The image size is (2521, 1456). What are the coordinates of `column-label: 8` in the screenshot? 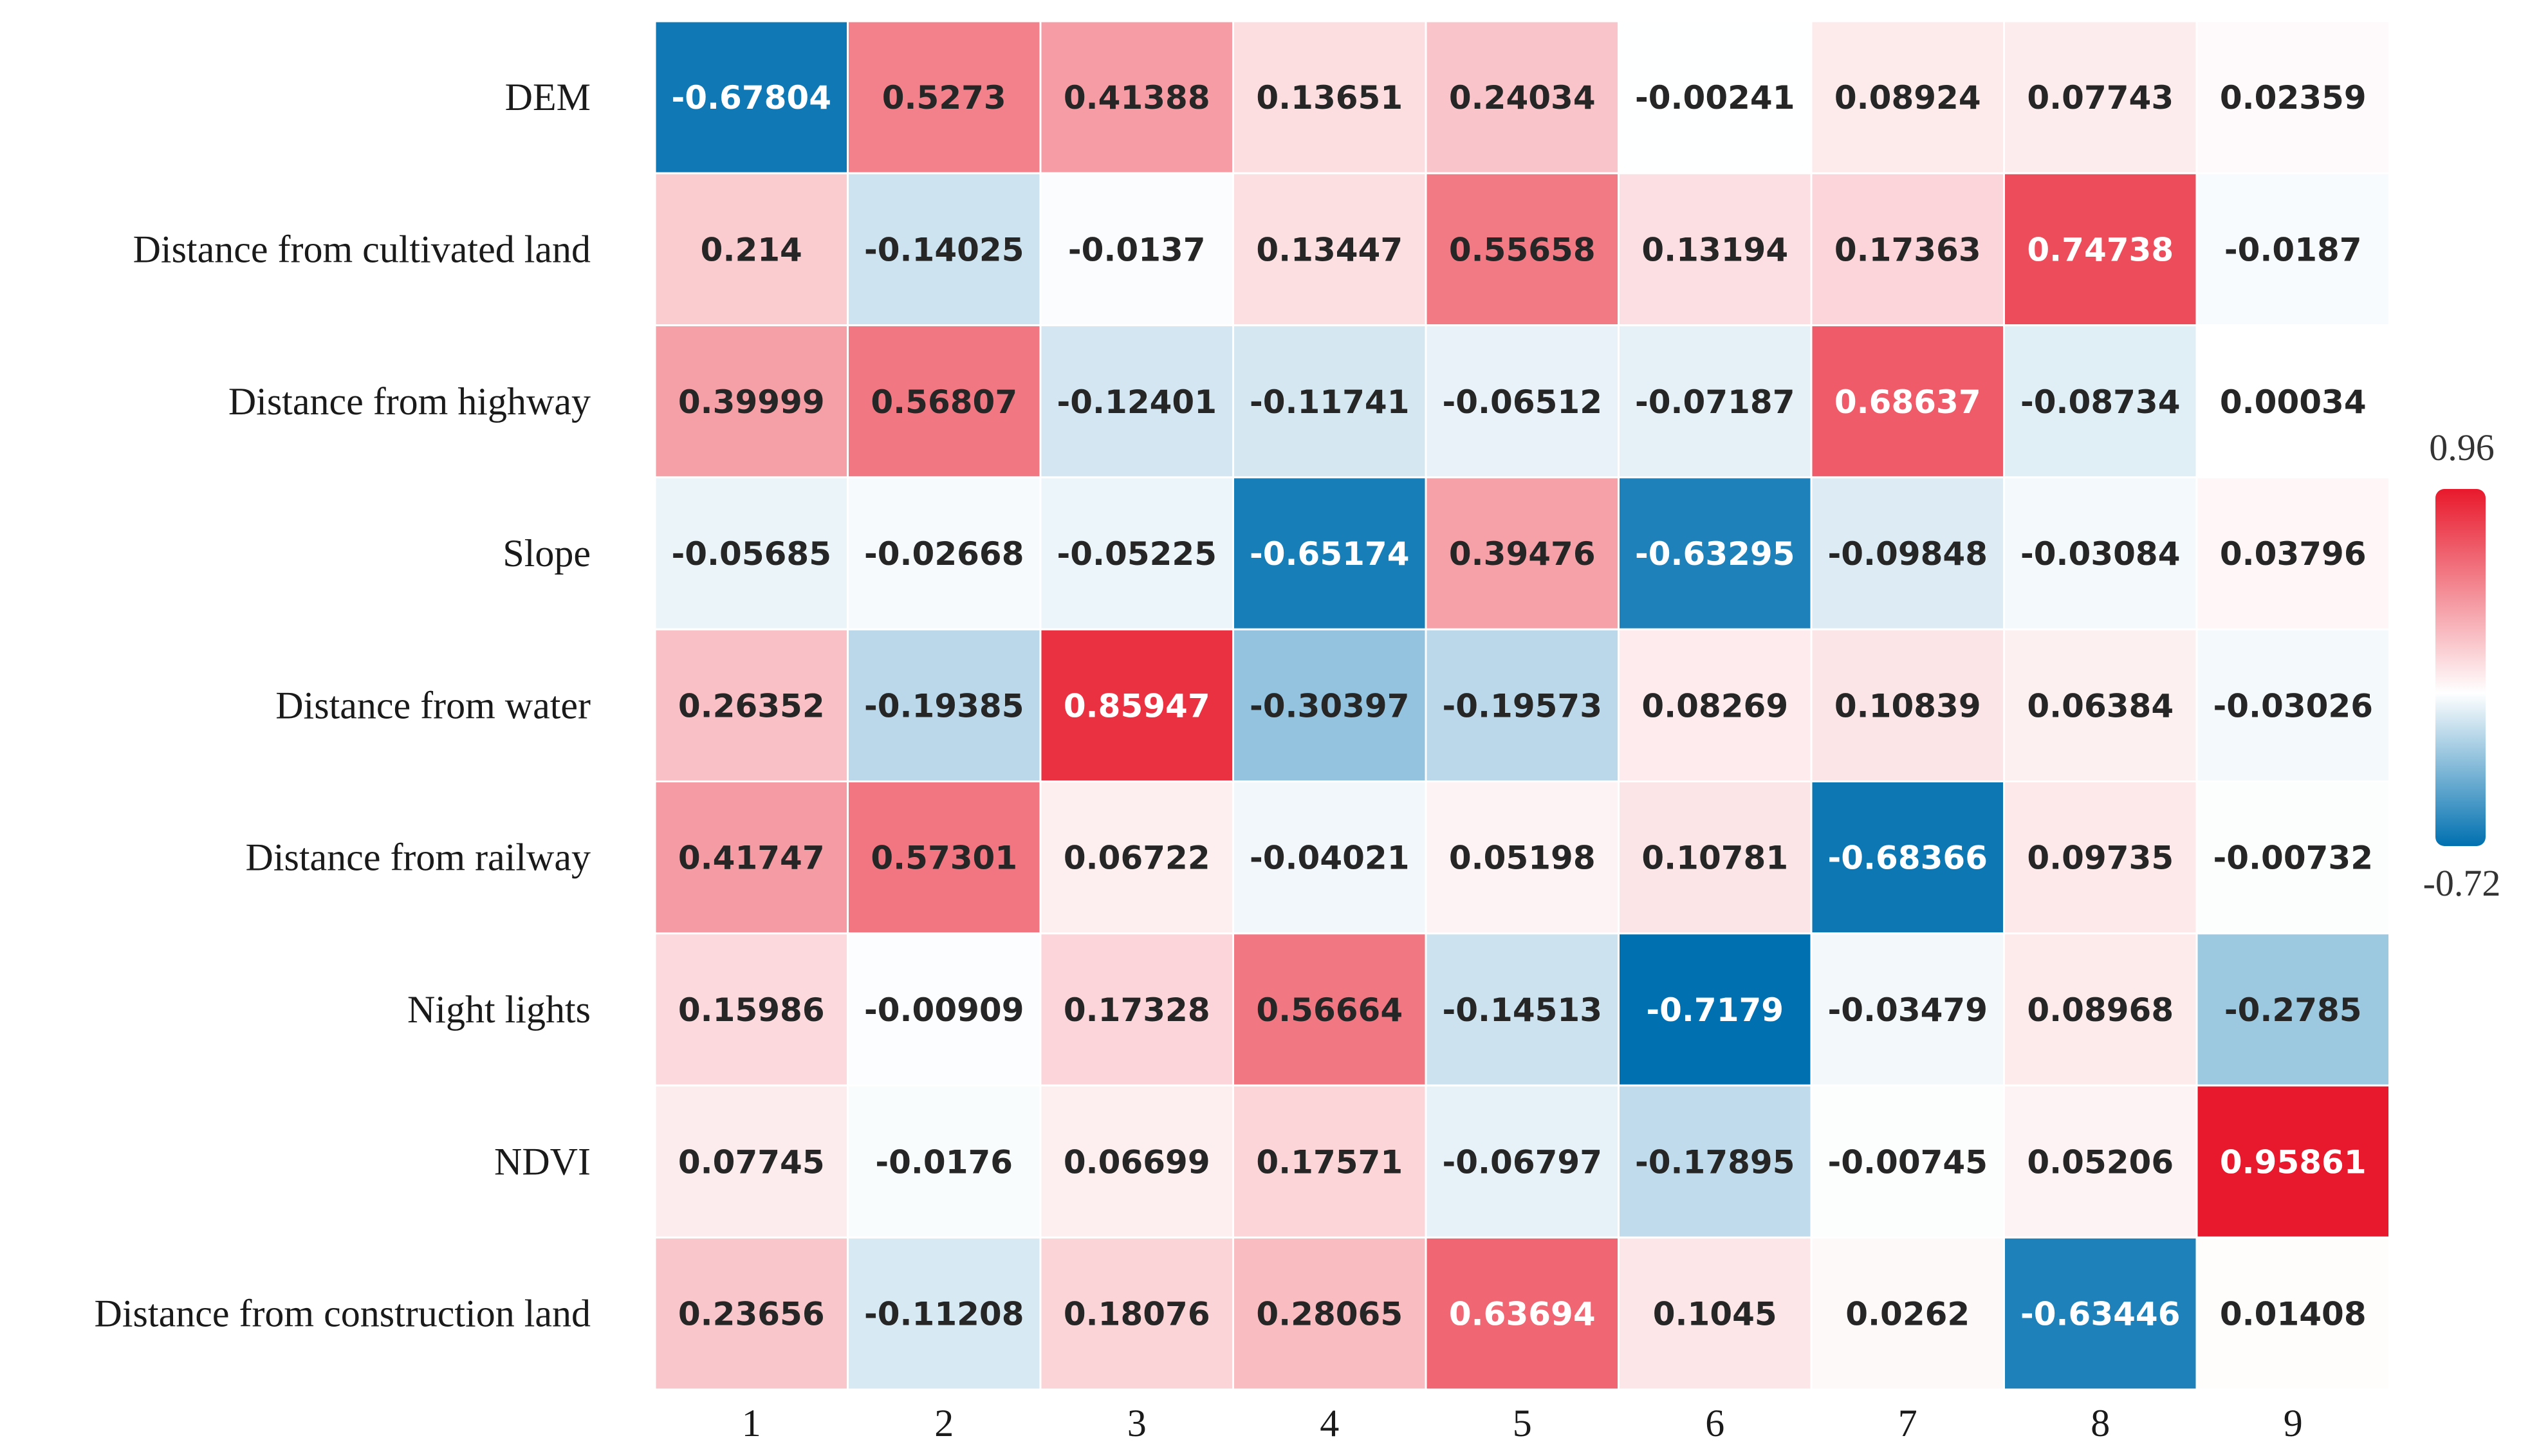 It's located at (2100, 1423).